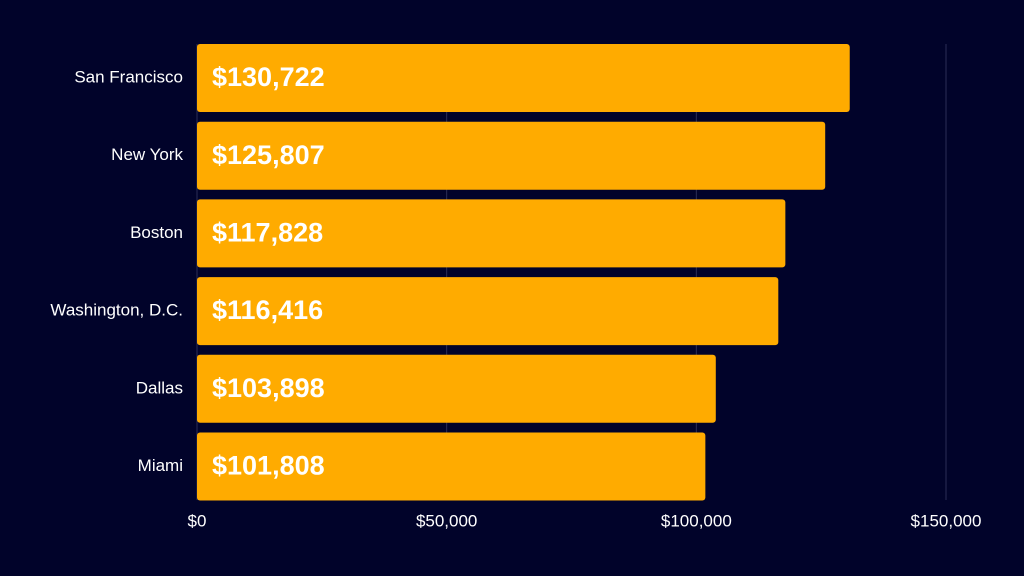  I want to click on value-label: $103,898, so click(268, 388).